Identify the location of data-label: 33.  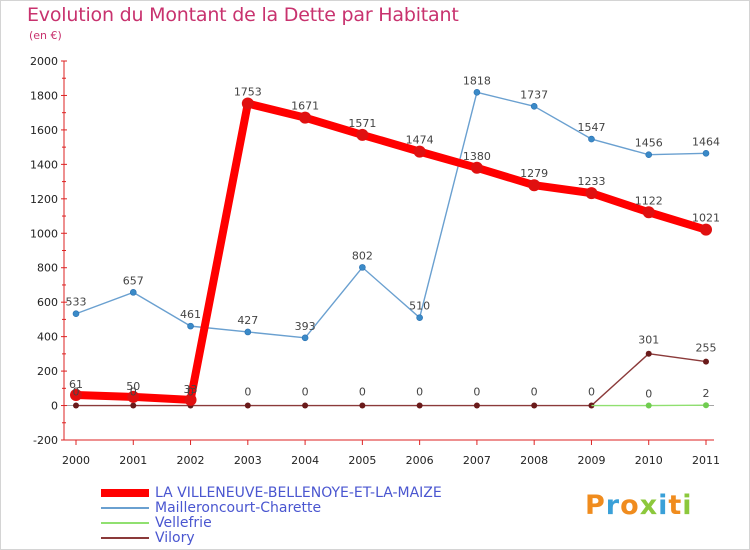
(191, 389).